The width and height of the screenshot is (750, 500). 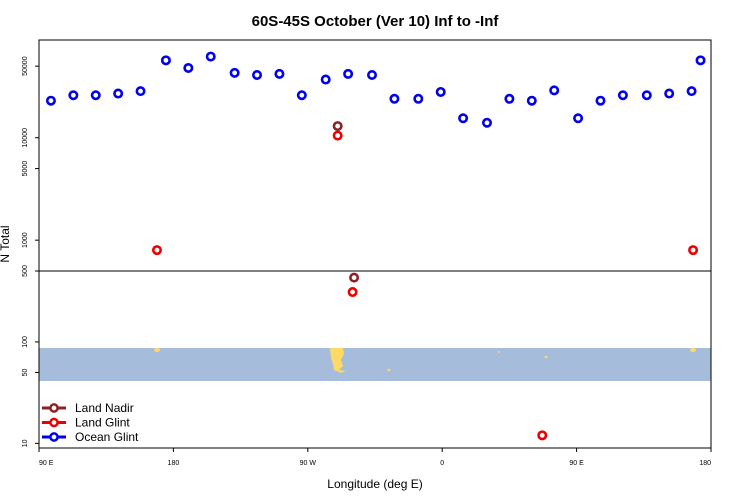 What do you see at coordinates (54, 437) in the screenshot?
I see `ocean-glint-legend-marker` at bounding box center [54, 437].